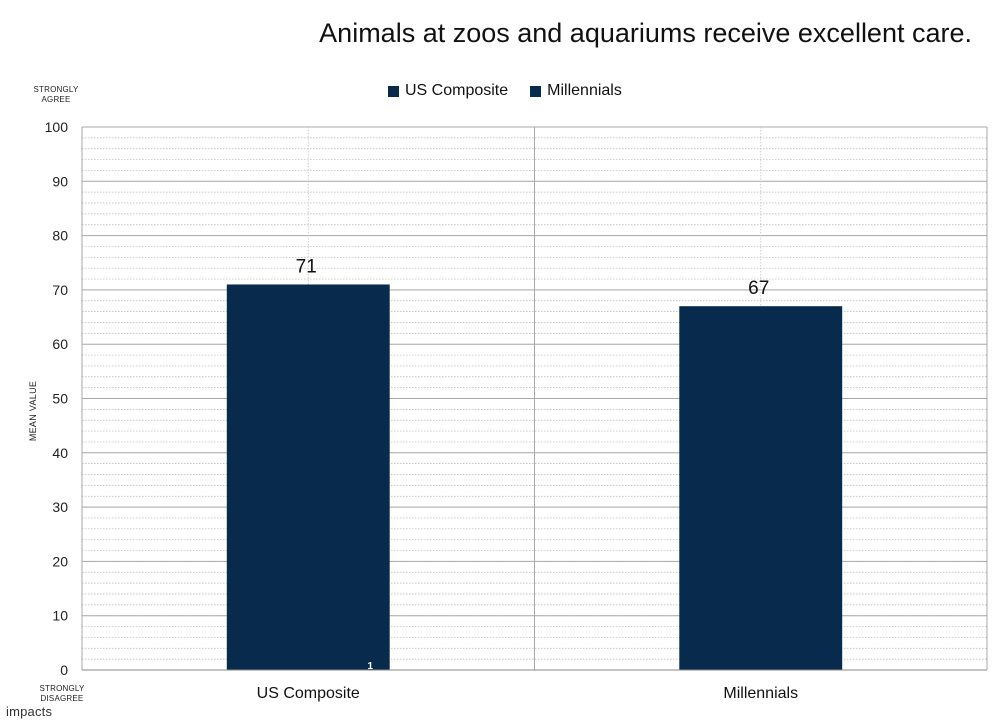 This screenshot has width=1005, height=723. Describe the element at coordinates (60, 453) in the screenshot. I see `y-tick-label: 40` at that location.